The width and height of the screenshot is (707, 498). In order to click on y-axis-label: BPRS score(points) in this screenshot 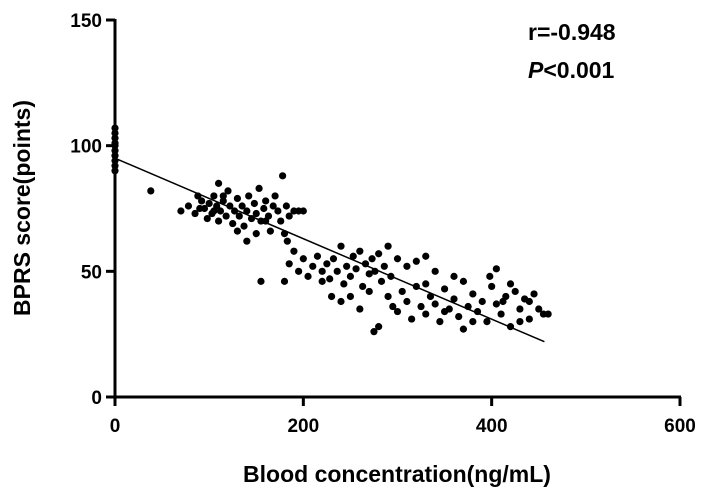, I will do `click(22, 208)`.